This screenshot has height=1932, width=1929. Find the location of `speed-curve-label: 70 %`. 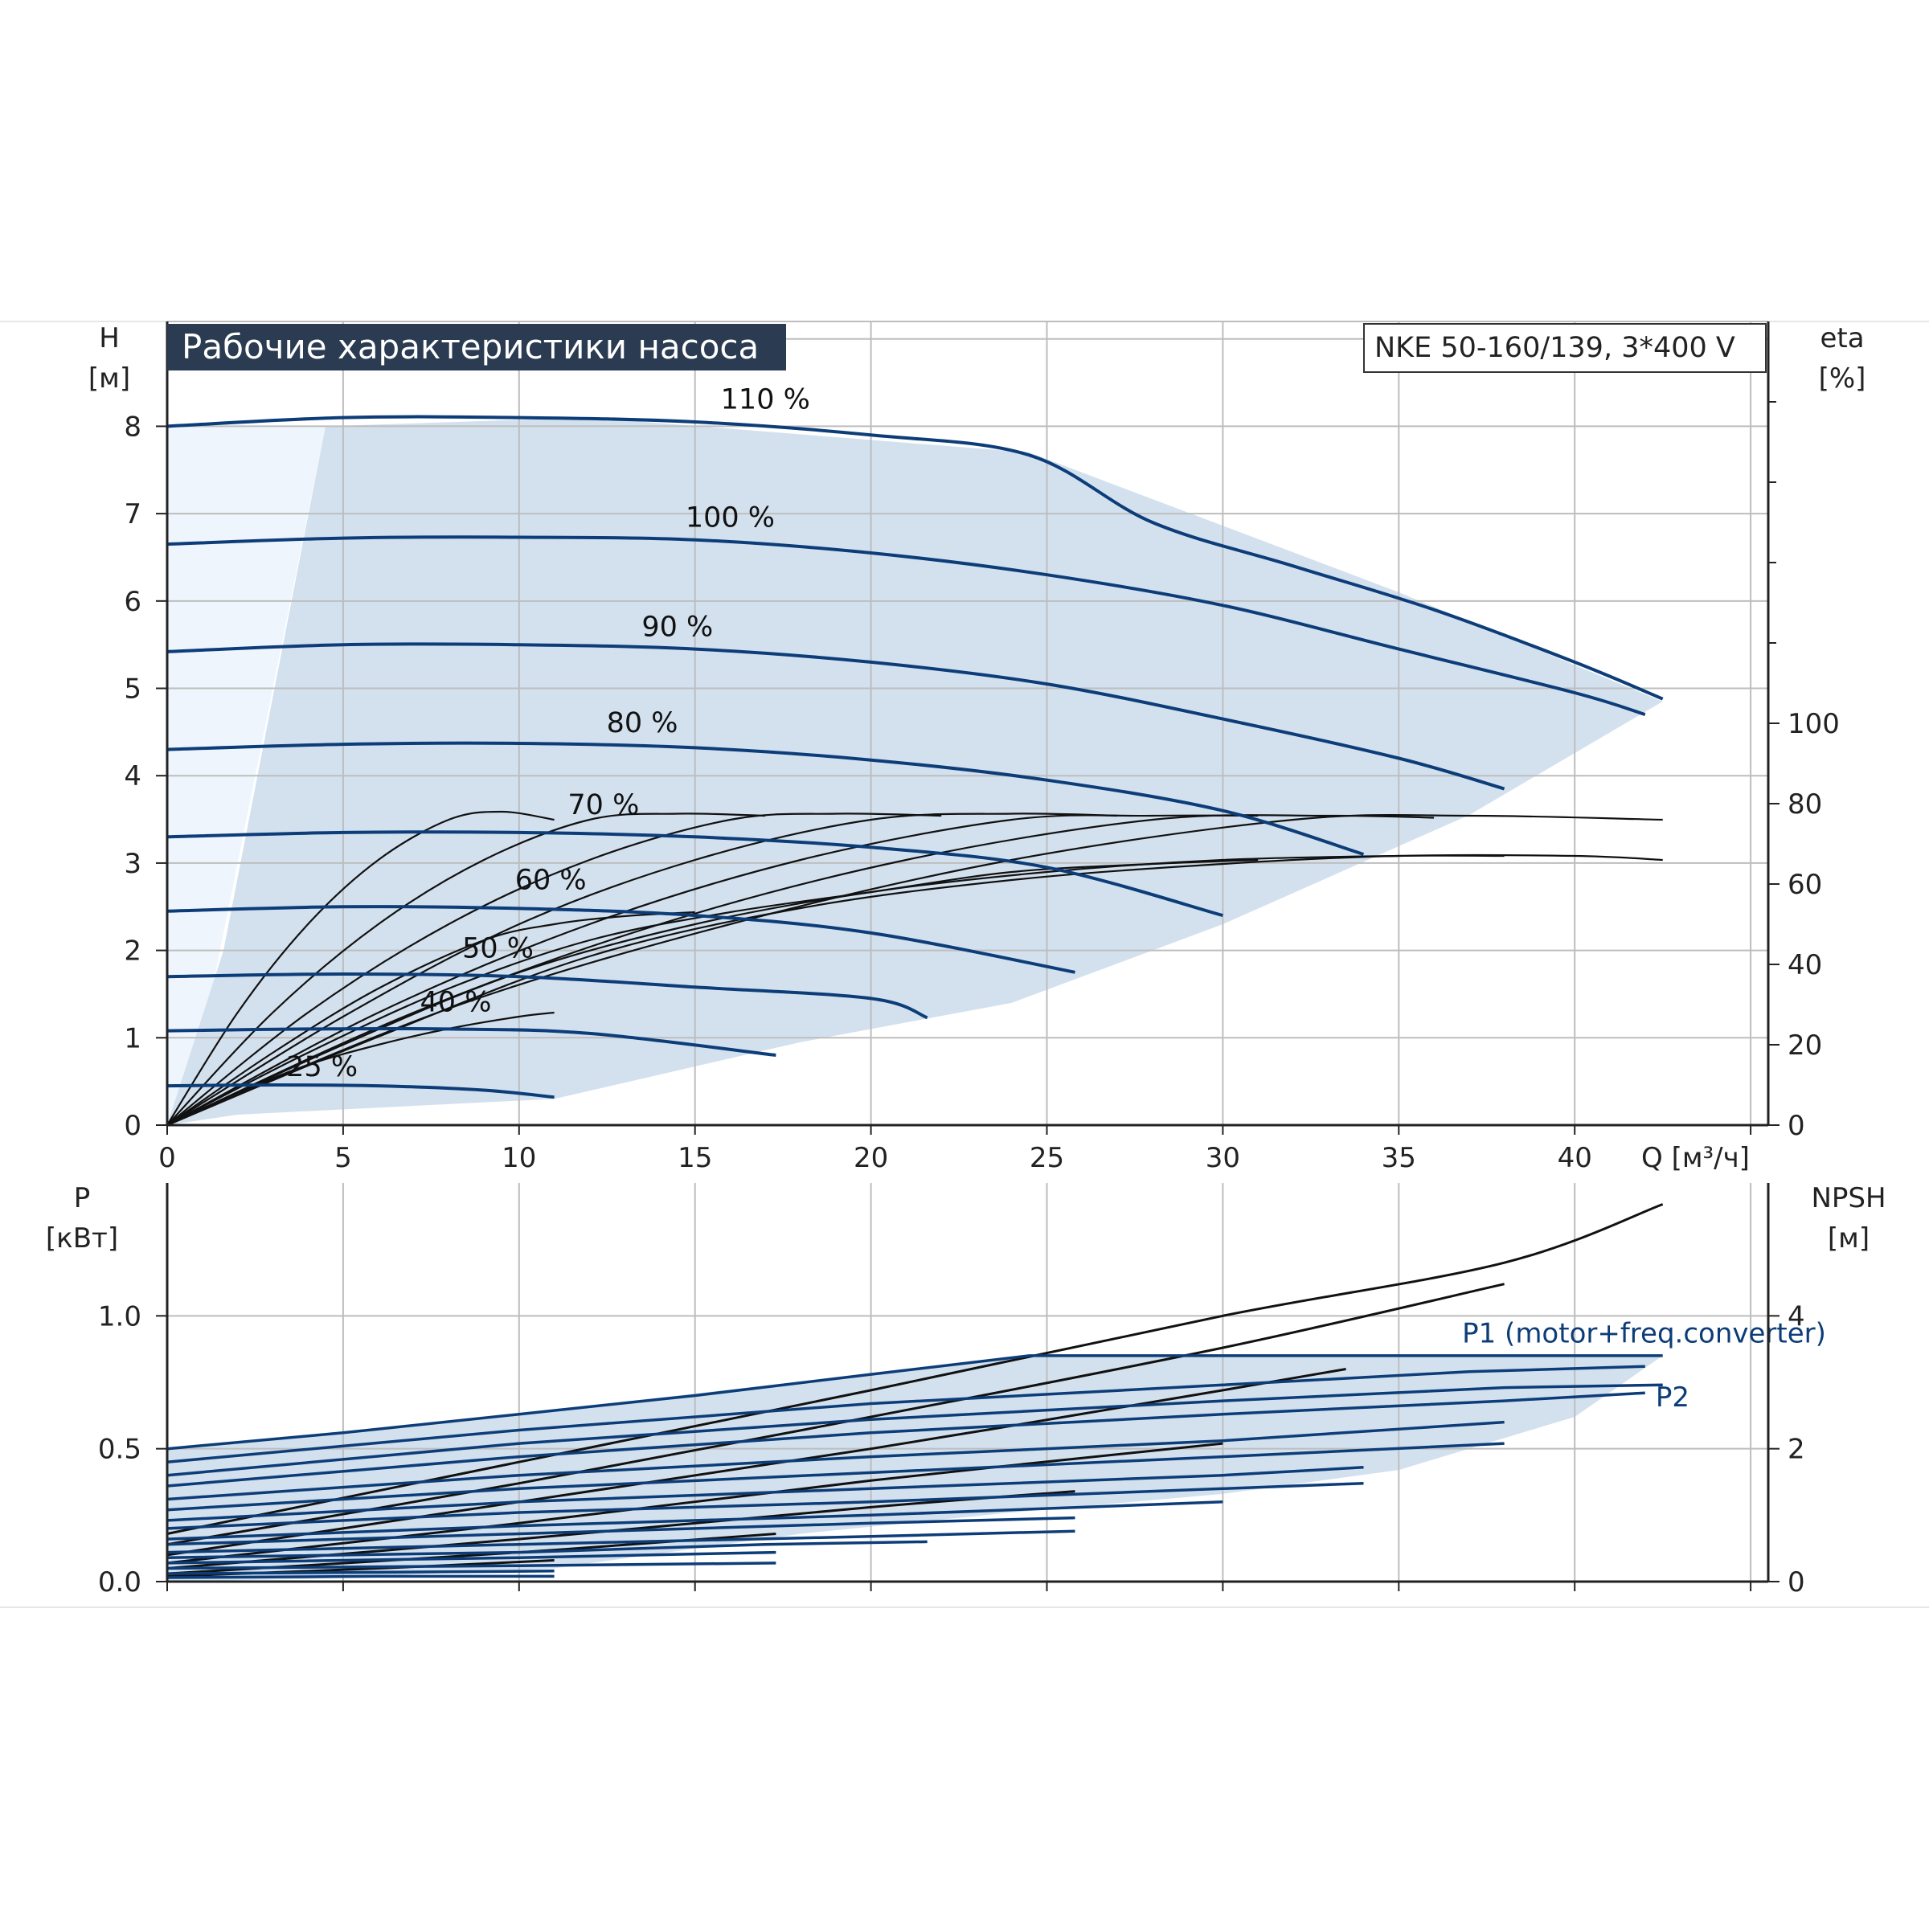

speed-curve-label: 70 % is located at coordinates (603, 805).